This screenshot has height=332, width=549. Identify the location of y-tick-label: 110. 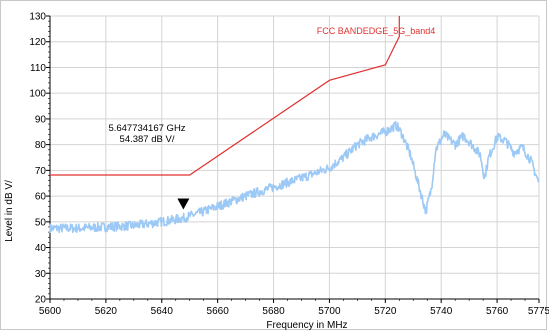
(38, 68).